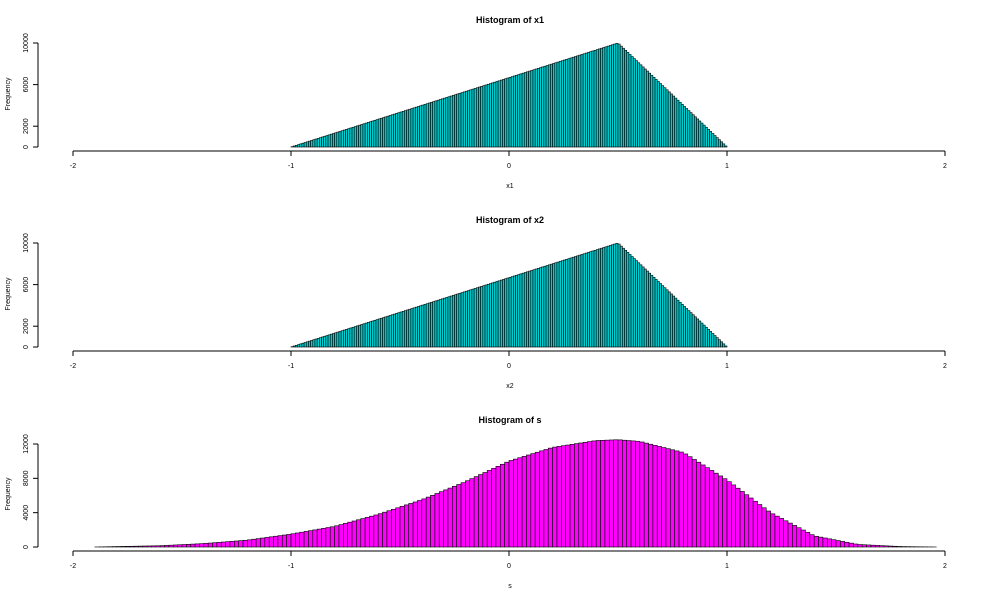 The height and width of the screenshot is (600, 1000). Describe the element at coordinates (26, 478) in the screenshot. I see `y-tick-label: 8000` at that location.